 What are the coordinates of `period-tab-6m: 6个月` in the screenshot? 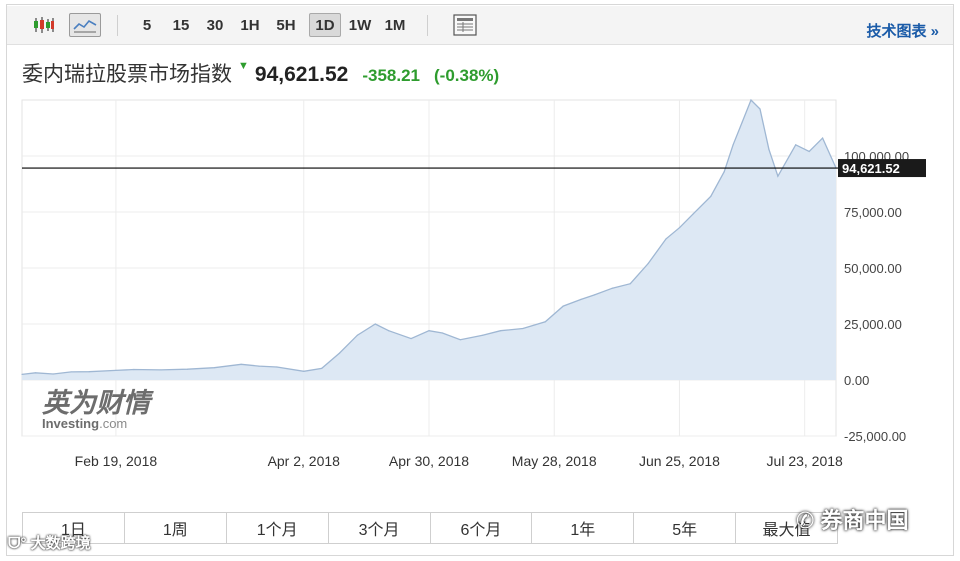 It's located at (482, 528).